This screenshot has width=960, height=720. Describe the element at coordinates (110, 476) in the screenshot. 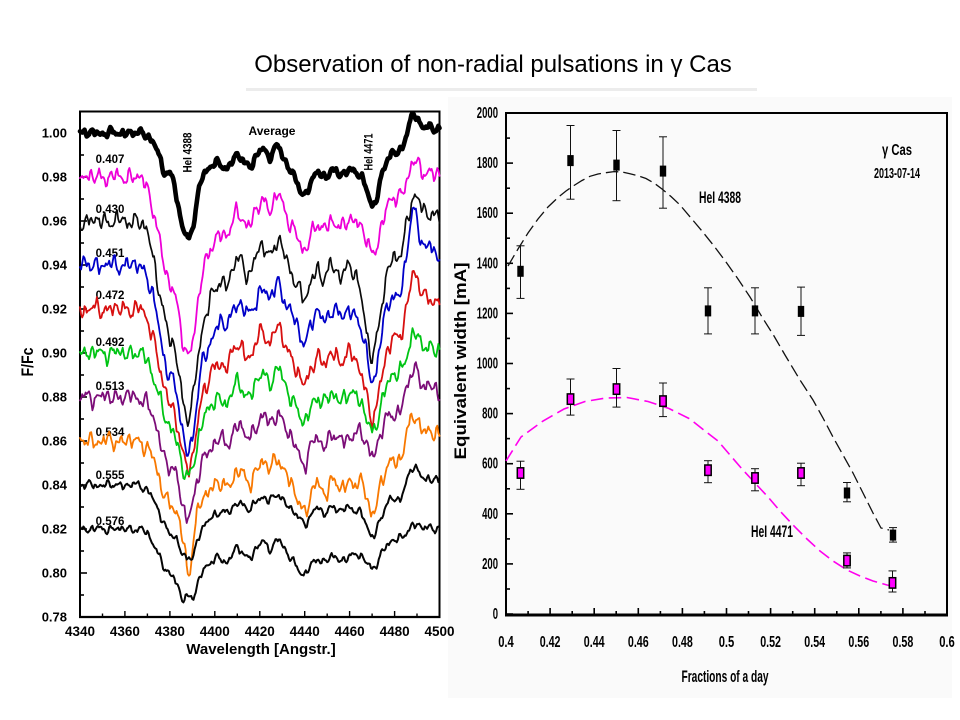

I see `svg-text: 0.555` at that location.